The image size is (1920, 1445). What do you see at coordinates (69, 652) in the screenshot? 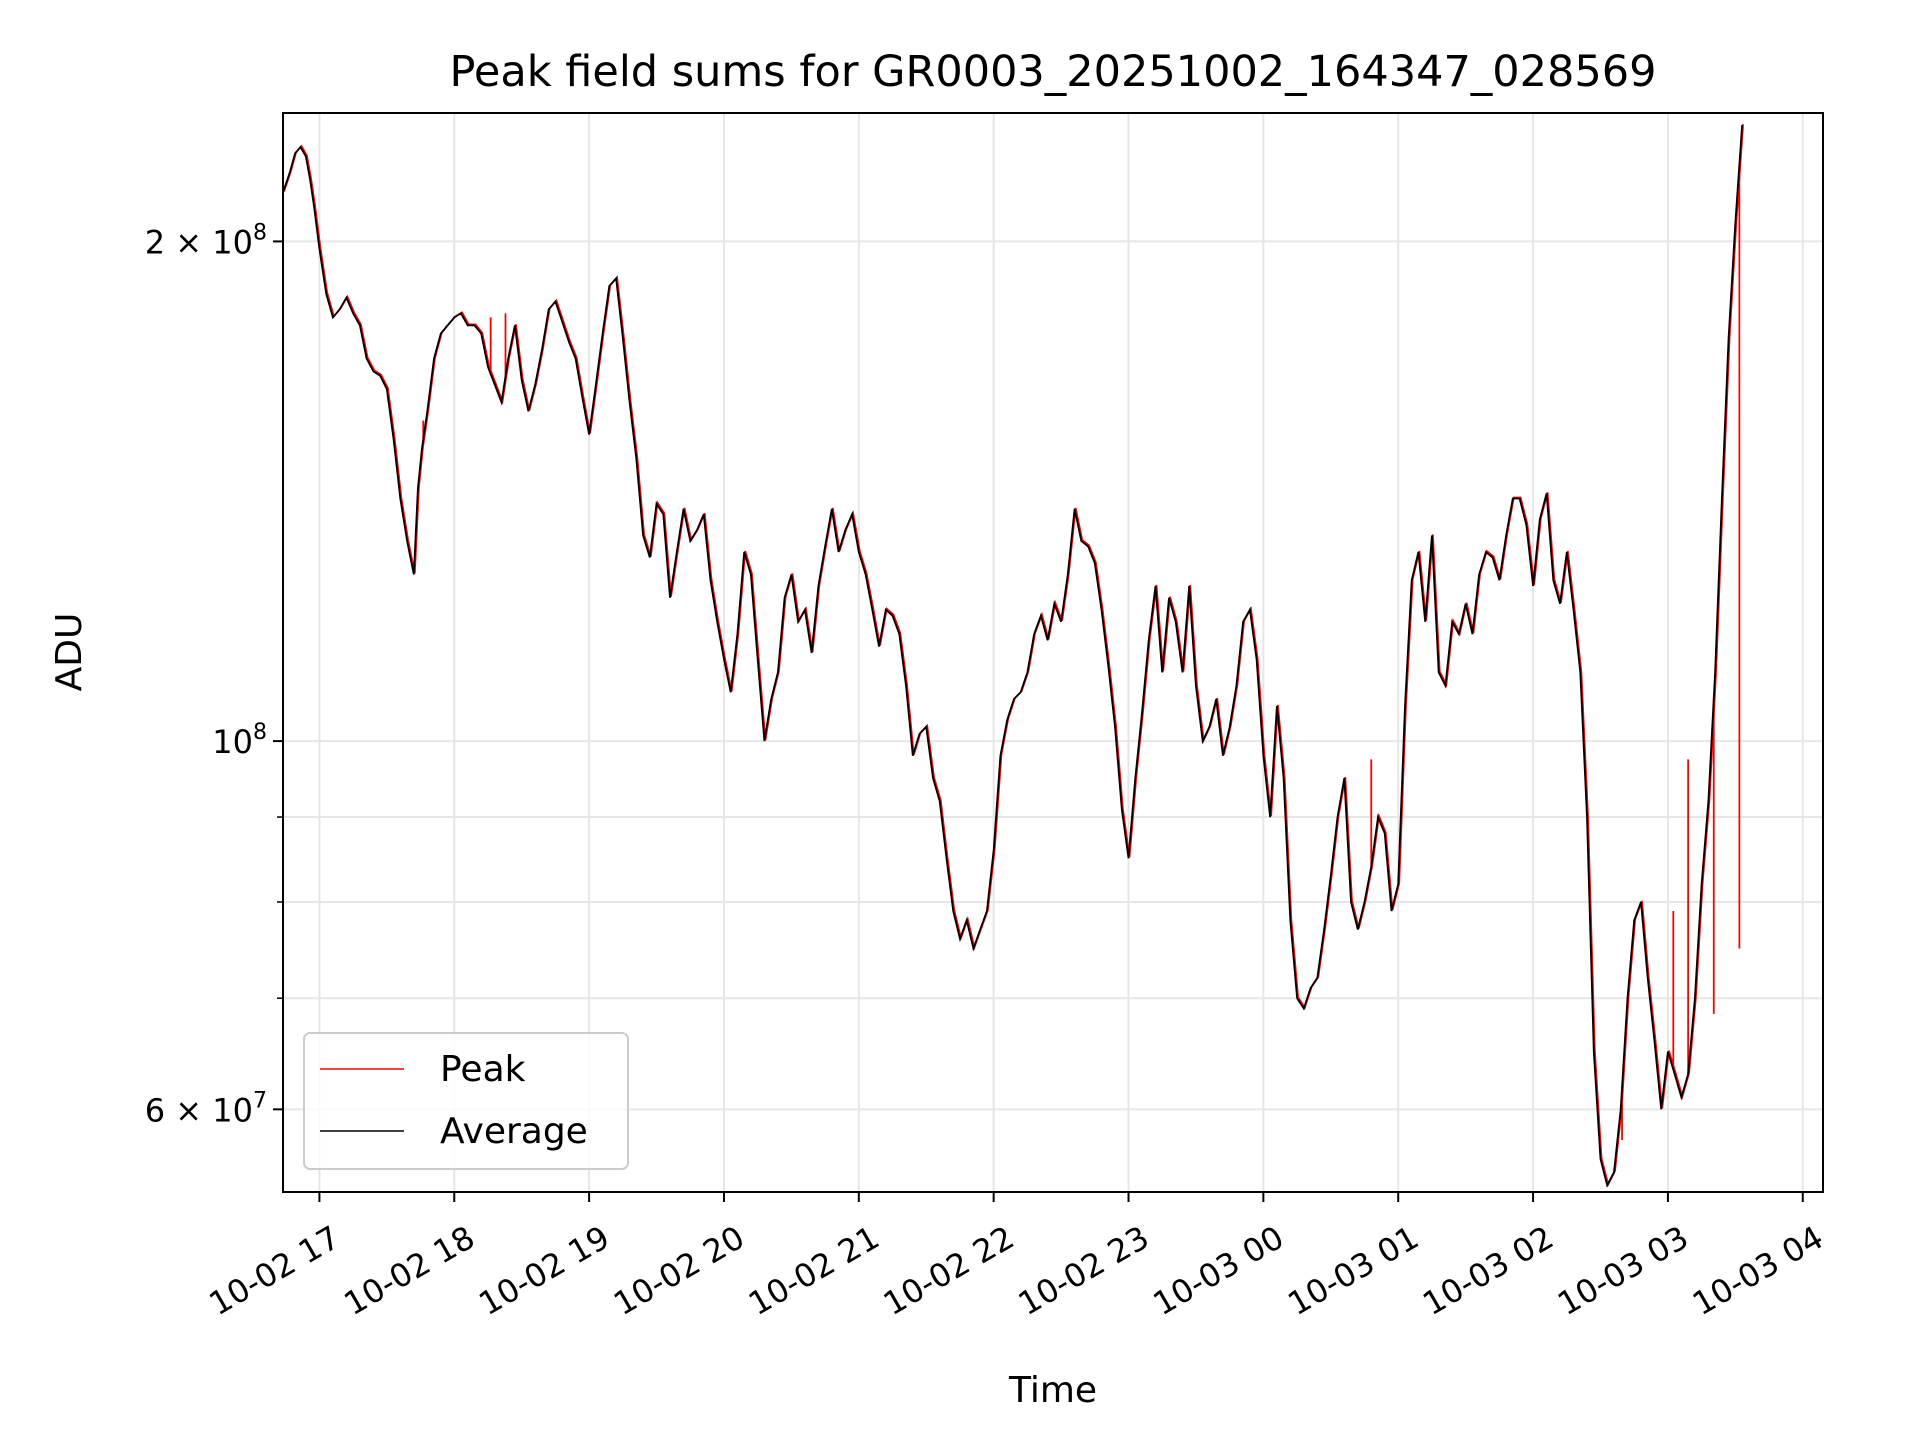
I see `y-axis-label: ADU` at bounding box center [69, 652].